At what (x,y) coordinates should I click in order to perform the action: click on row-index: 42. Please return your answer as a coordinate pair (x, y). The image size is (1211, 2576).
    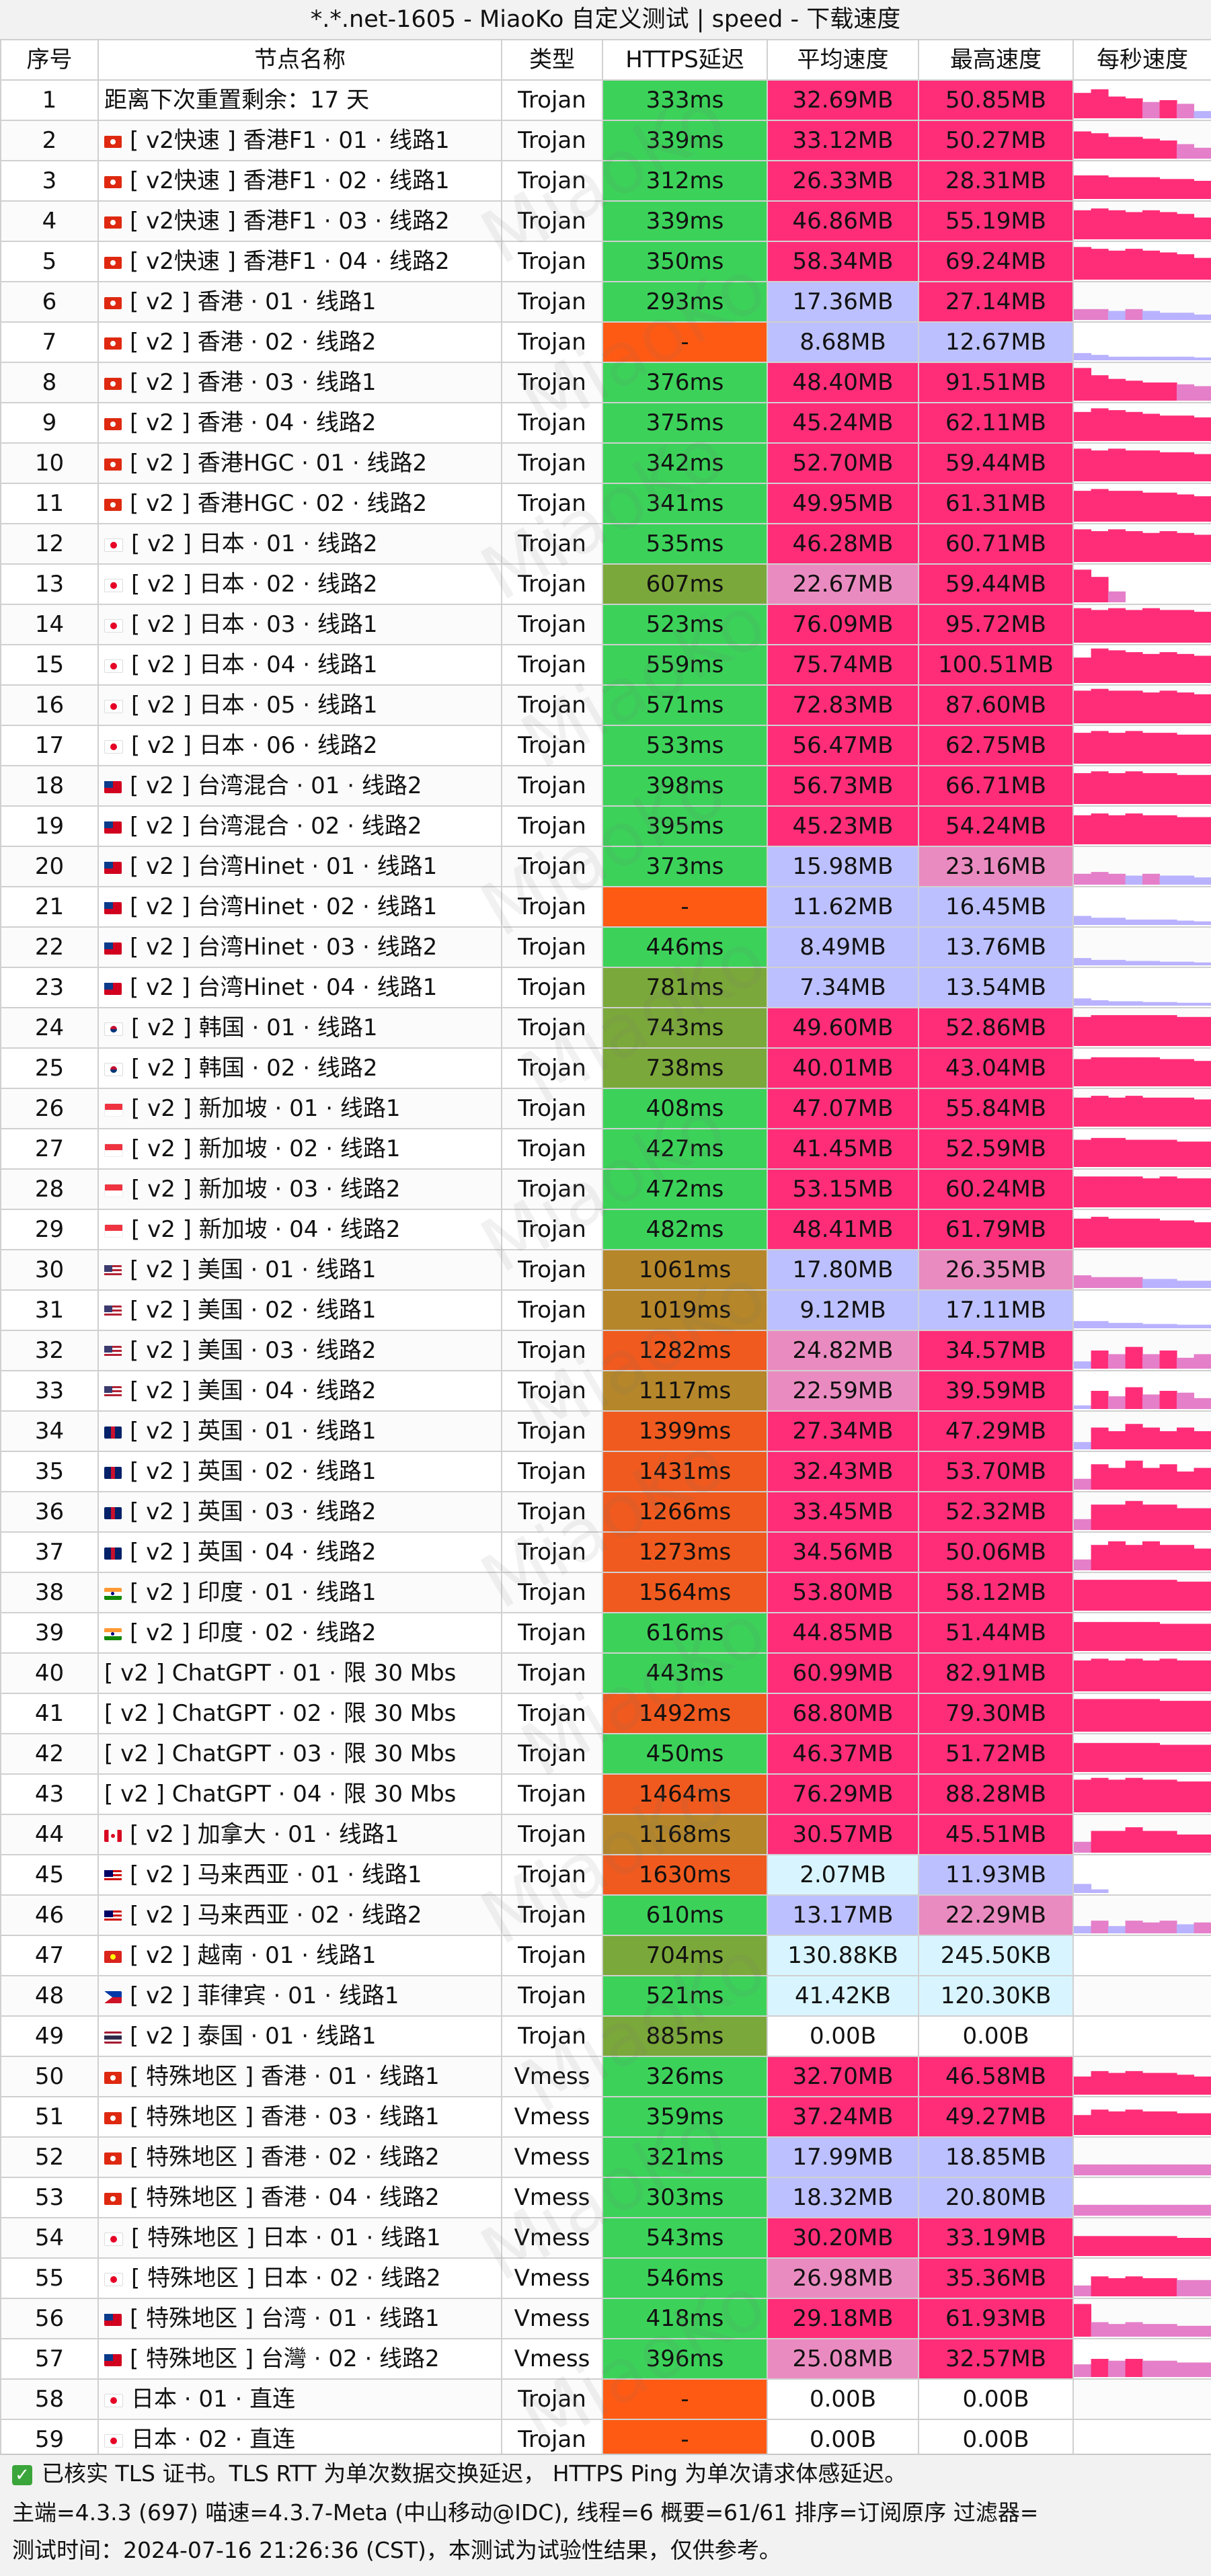
    Looking at the image, I should click on (49, 1754).